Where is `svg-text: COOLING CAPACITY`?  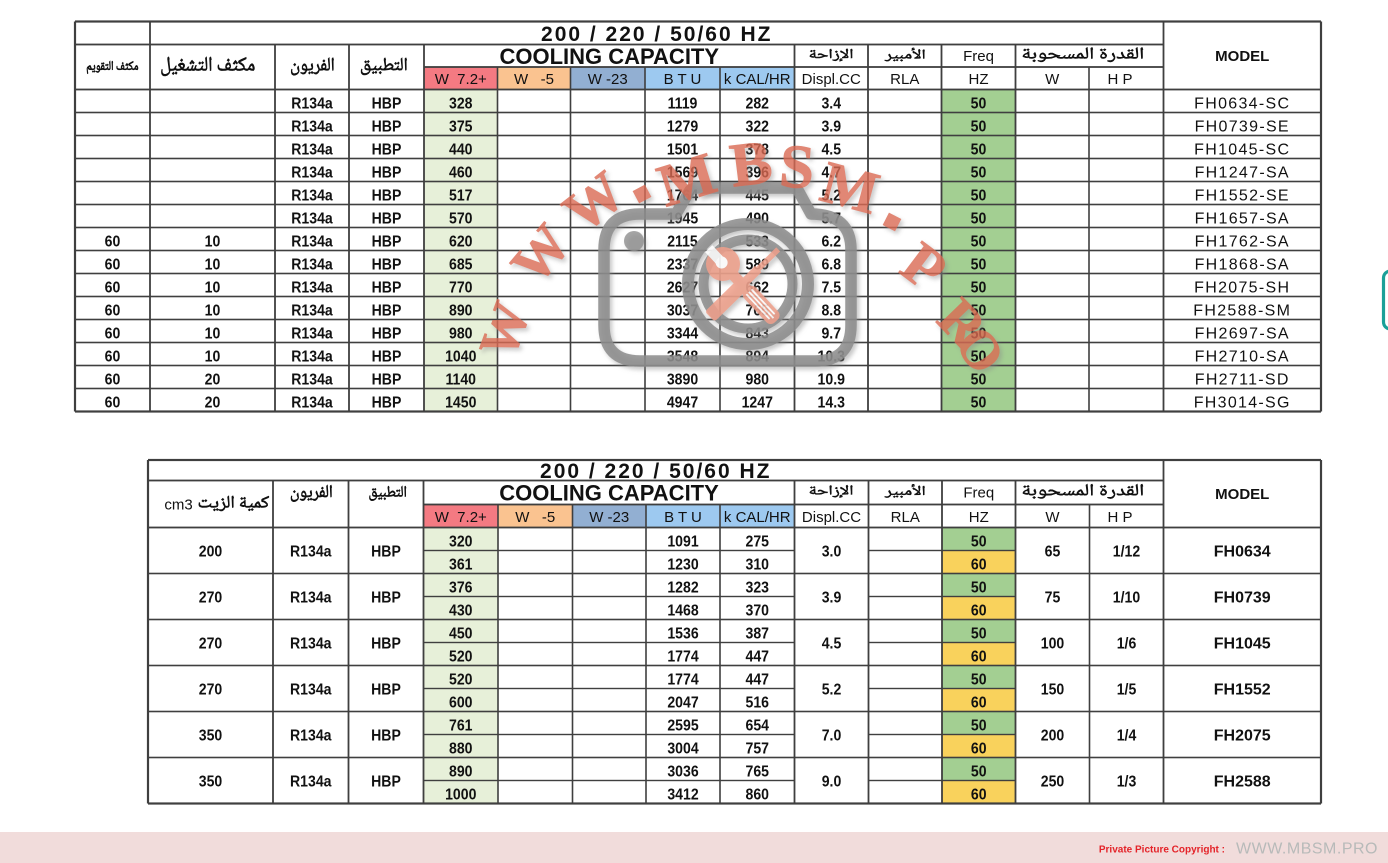 svg-text: COOLING CAPACITY is located at coordinates (609, 56).